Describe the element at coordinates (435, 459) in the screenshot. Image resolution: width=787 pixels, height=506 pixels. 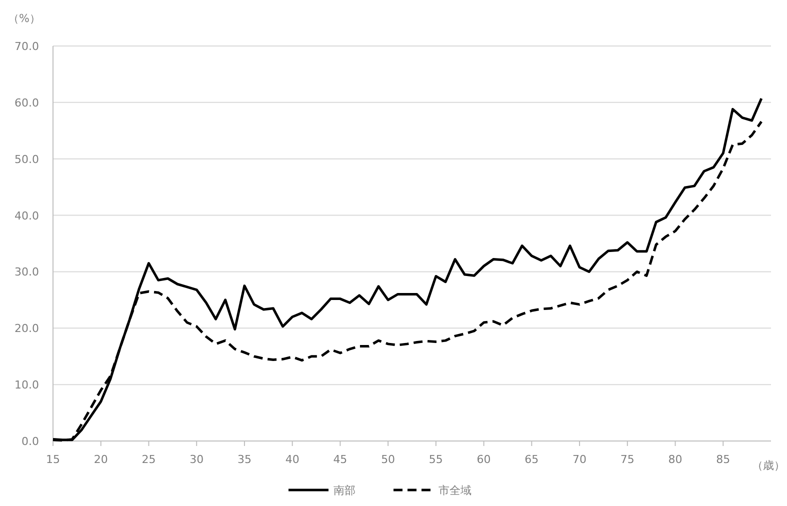
I see `x-tick-label: 55` at that location.